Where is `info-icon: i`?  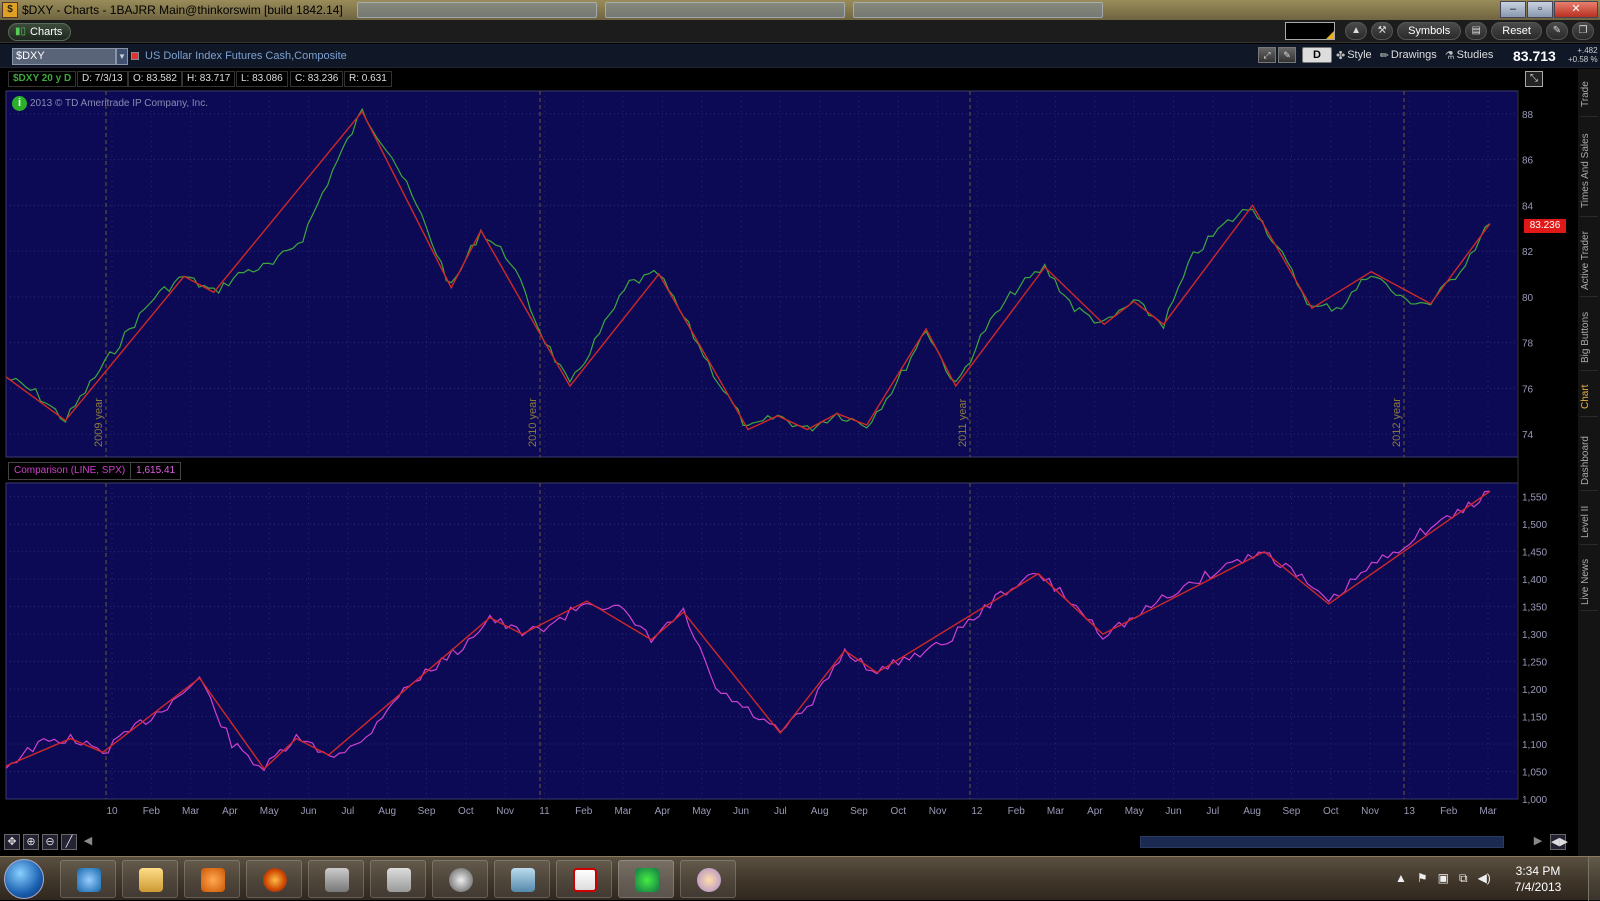
info-icon: i is located at coordinates (19, 103).